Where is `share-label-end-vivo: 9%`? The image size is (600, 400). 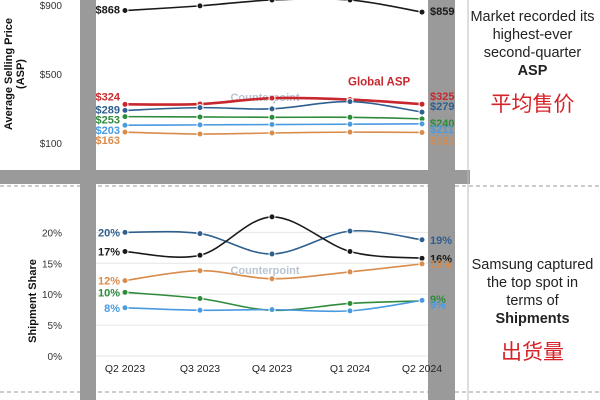
share-label-end-vivo: 9% is located at coordinates (438, 305).